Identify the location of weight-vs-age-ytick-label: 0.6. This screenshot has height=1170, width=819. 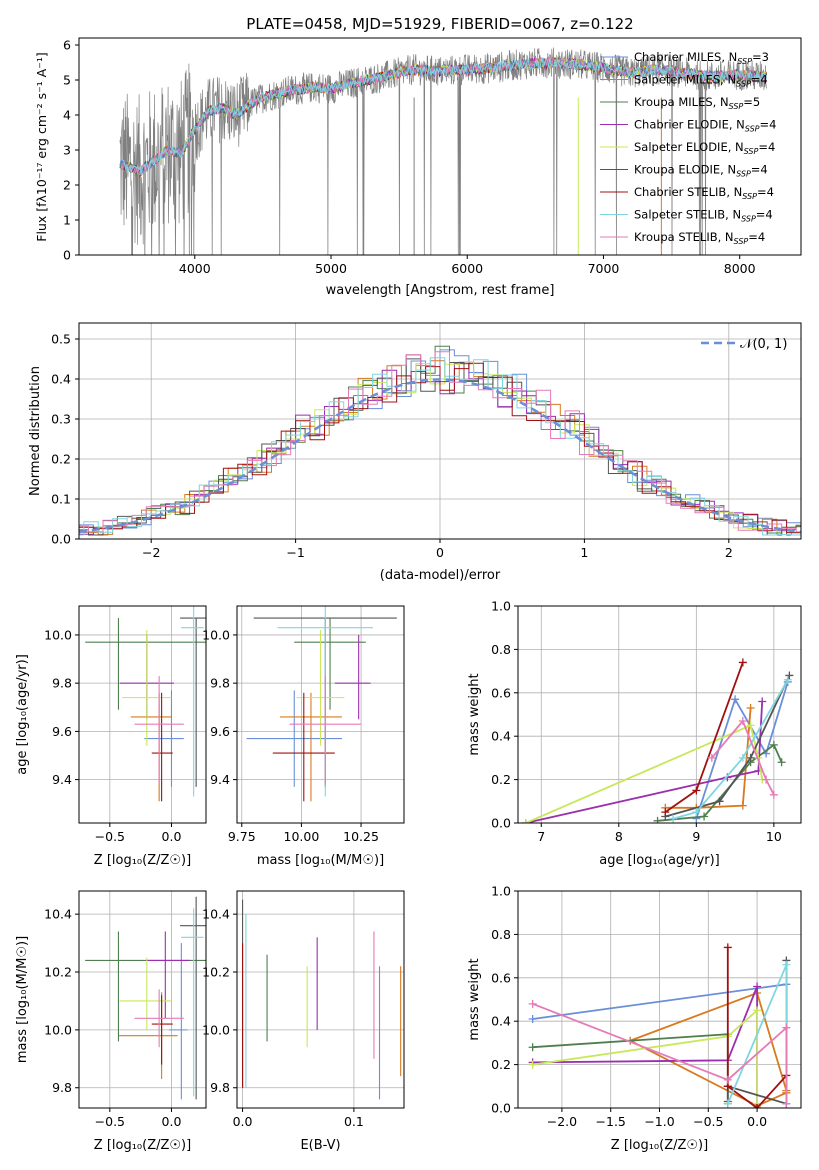
(501, 692).